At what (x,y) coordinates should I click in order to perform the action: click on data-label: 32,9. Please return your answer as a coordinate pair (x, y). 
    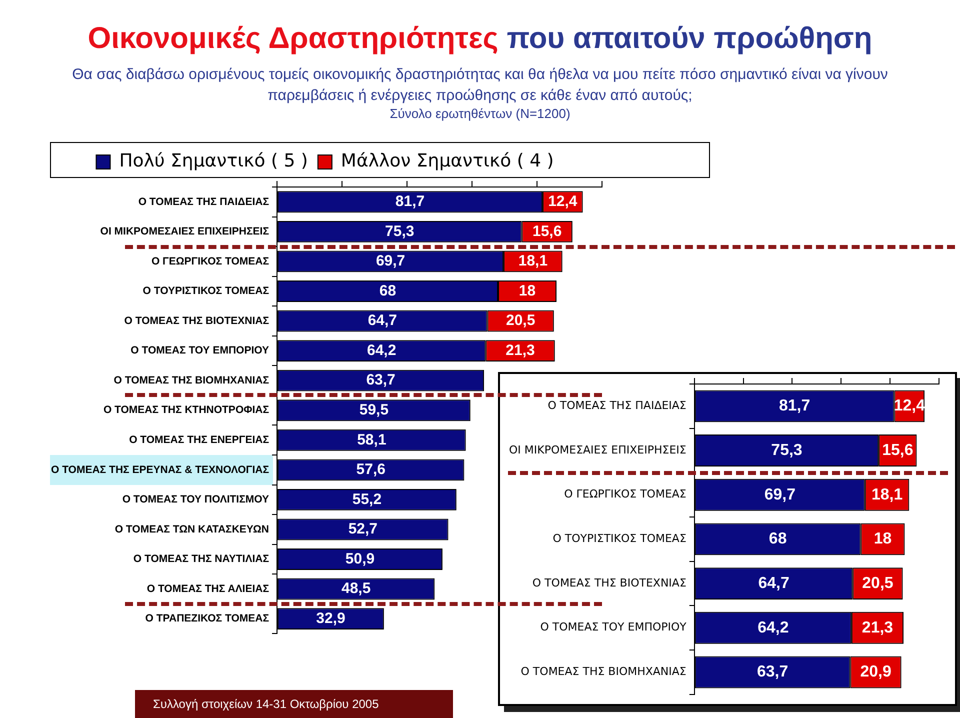
    Looking at the image, I should click on (331, 618).